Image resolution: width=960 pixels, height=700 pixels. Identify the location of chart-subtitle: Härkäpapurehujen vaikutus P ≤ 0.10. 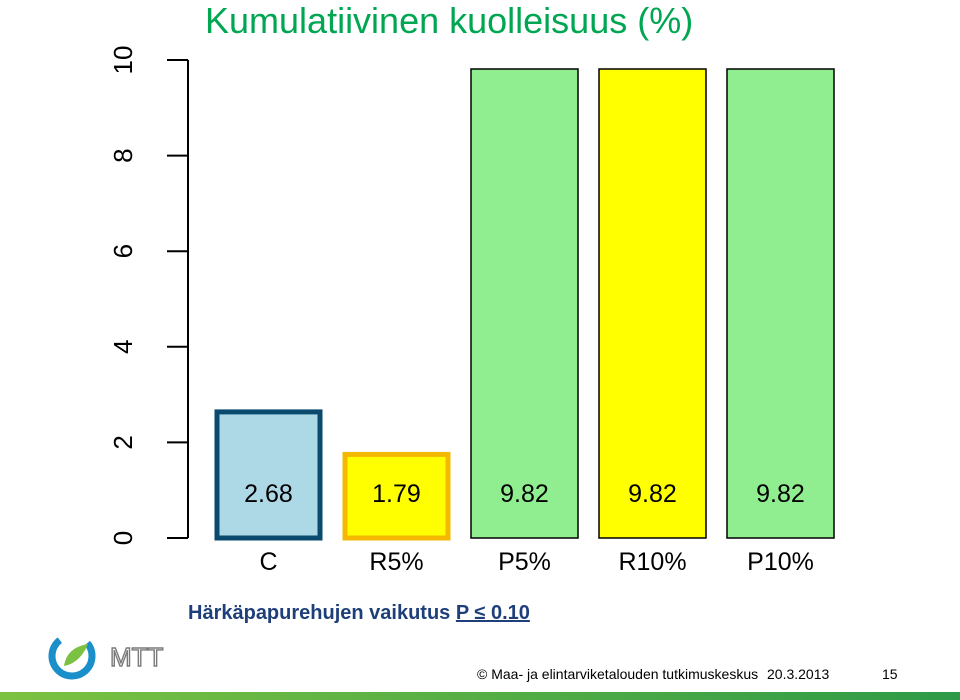
(359, 613).